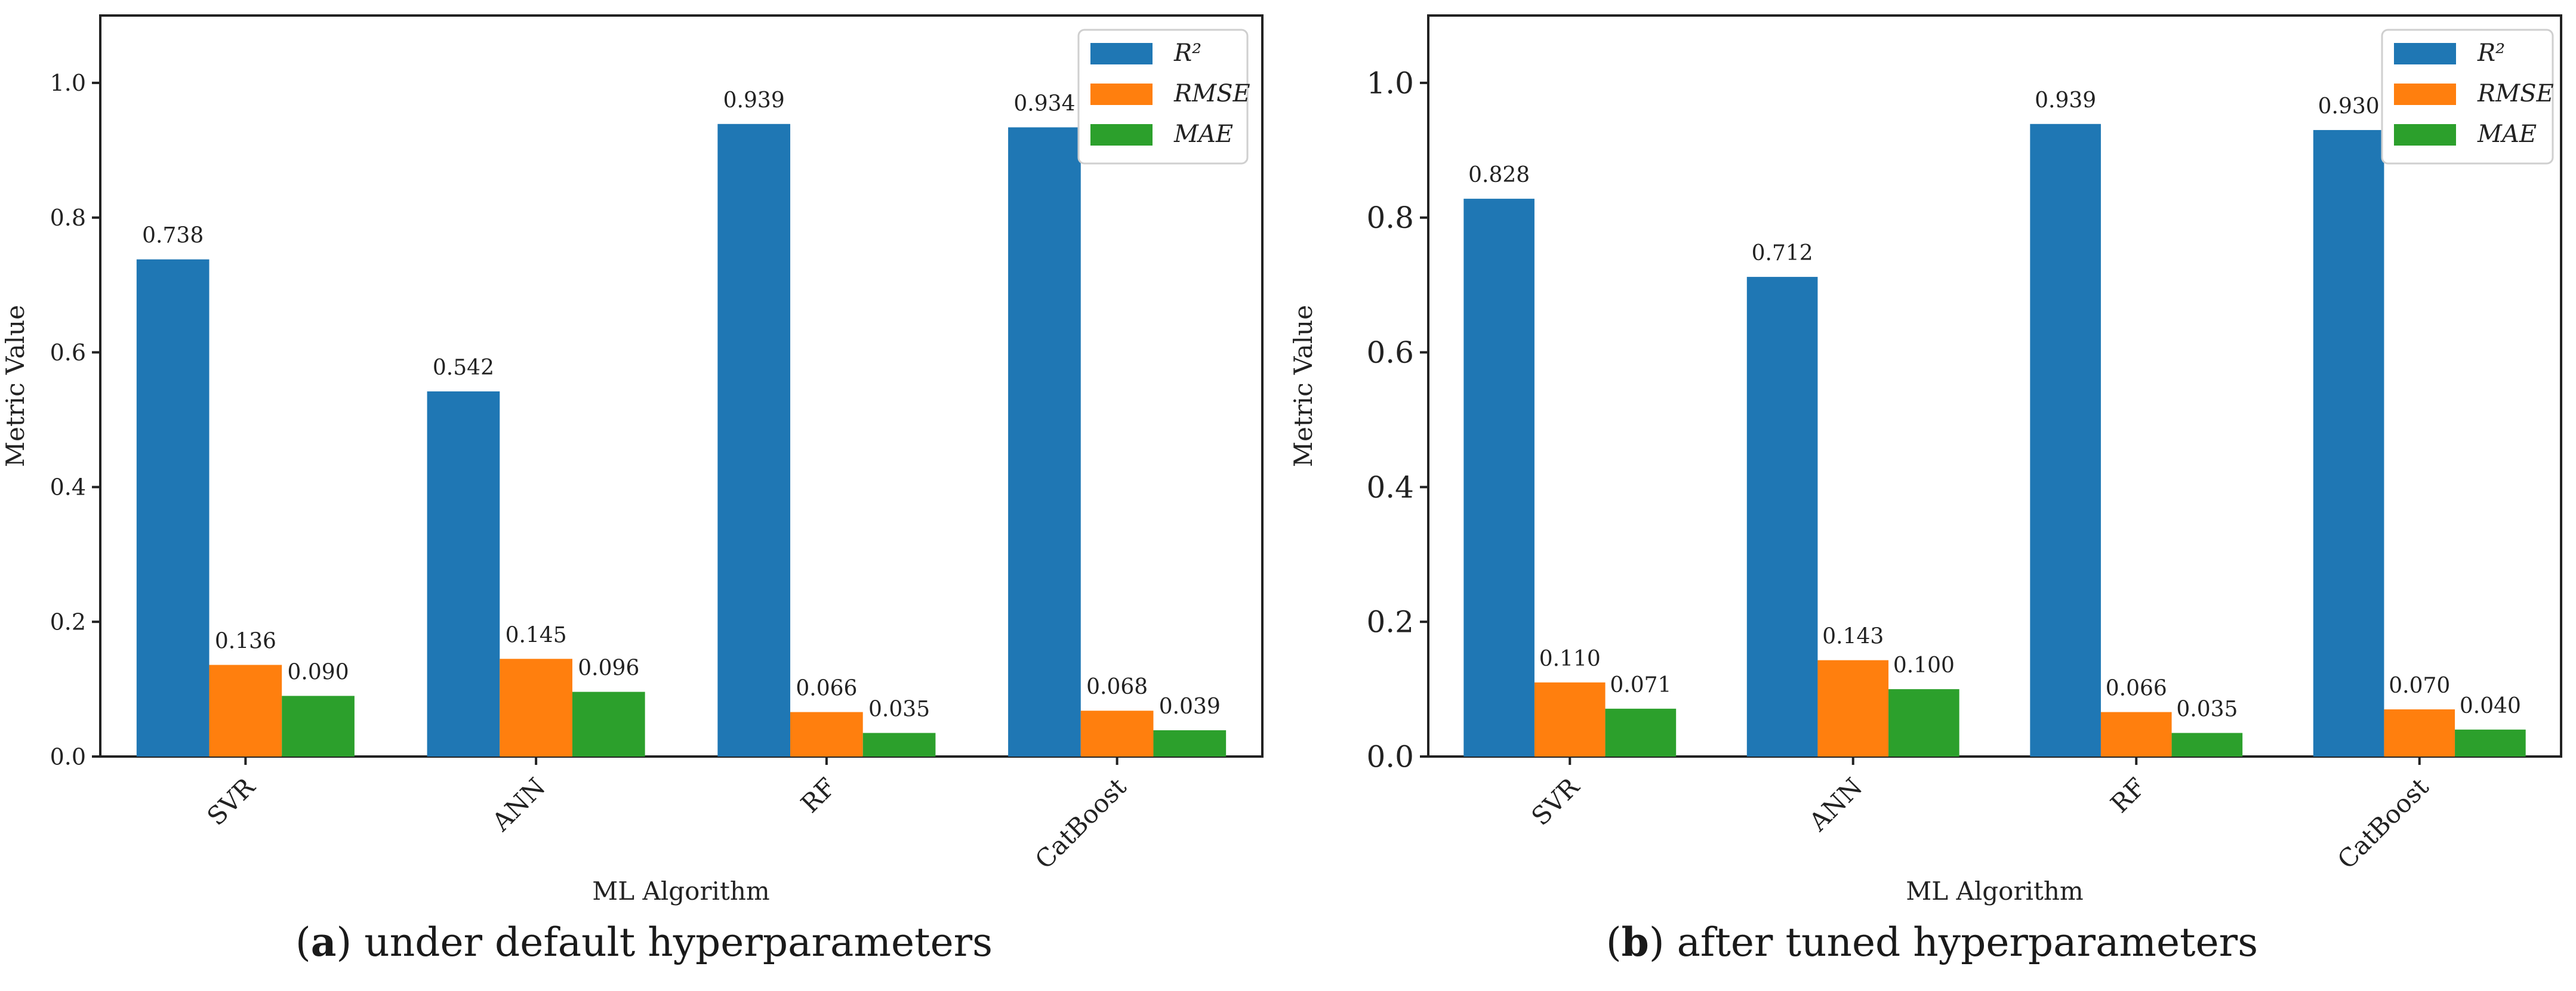  I want to click on p1-ytick-label-1: 0.2, so click(68, 622).